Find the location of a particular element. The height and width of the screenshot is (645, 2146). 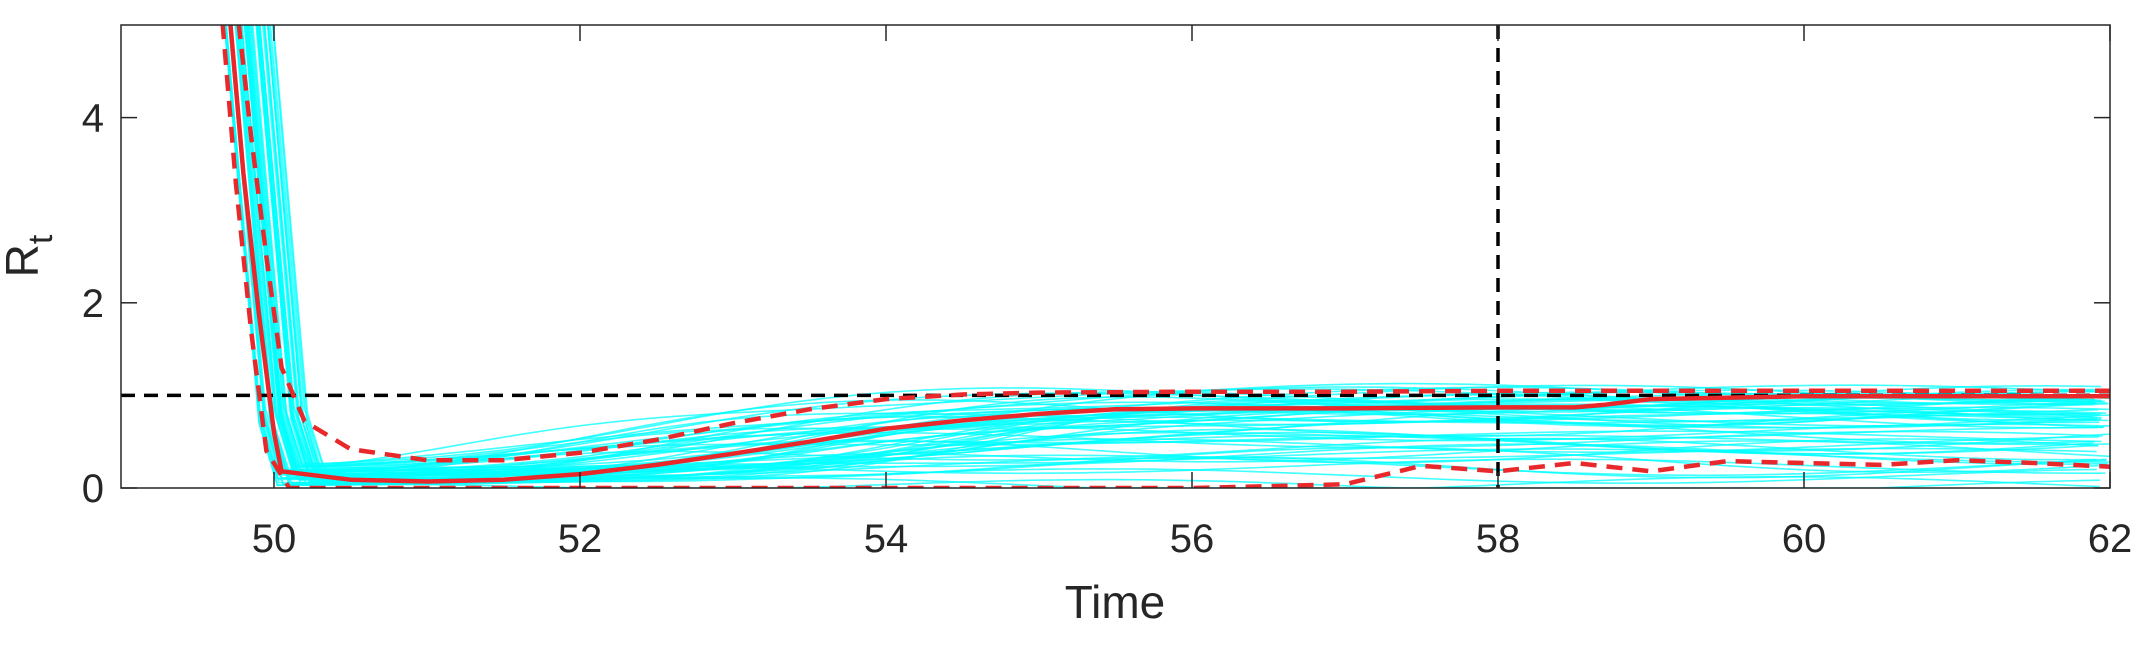

y-axis-label-subscript: t is located at coordinates (41, 239).